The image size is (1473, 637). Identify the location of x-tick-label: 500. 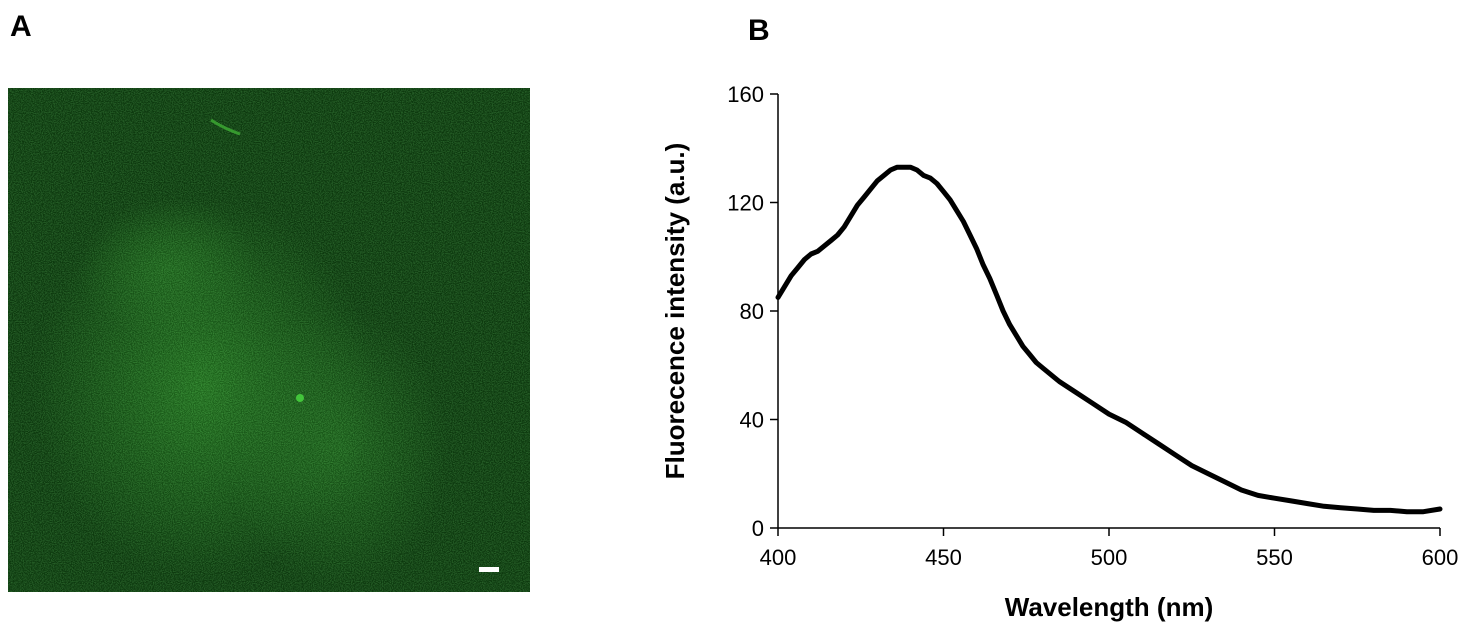
(1109, 557).